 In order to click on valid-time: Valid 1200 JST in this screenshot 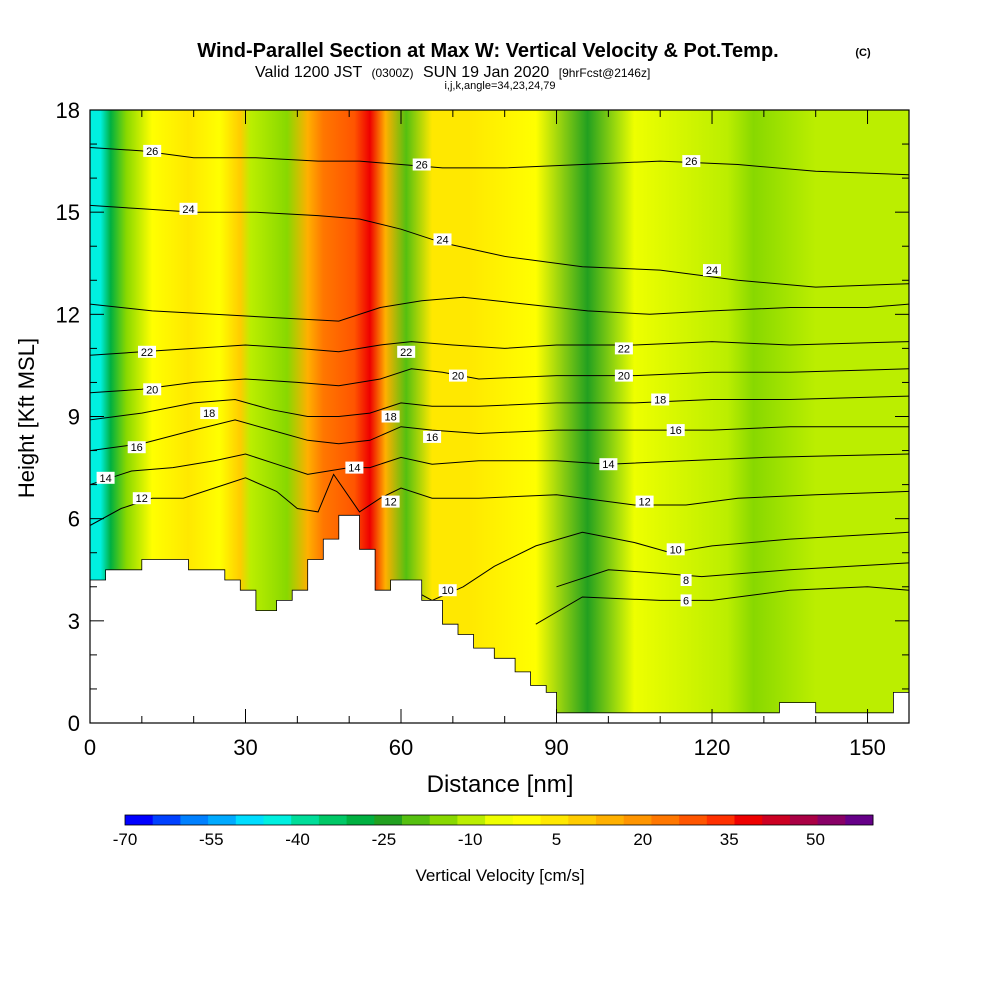, I will do `click(309, 72)`.